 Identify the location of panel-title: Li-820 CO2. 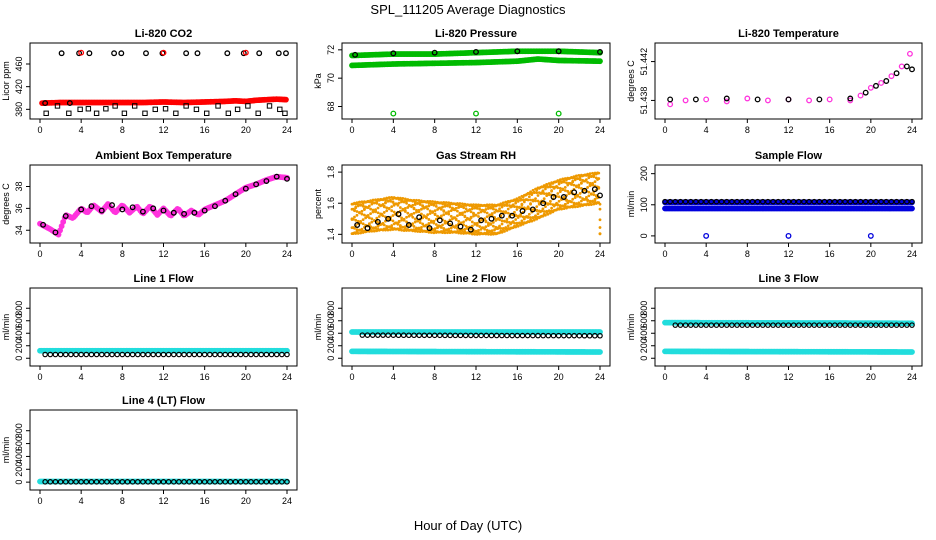
(163, 34).